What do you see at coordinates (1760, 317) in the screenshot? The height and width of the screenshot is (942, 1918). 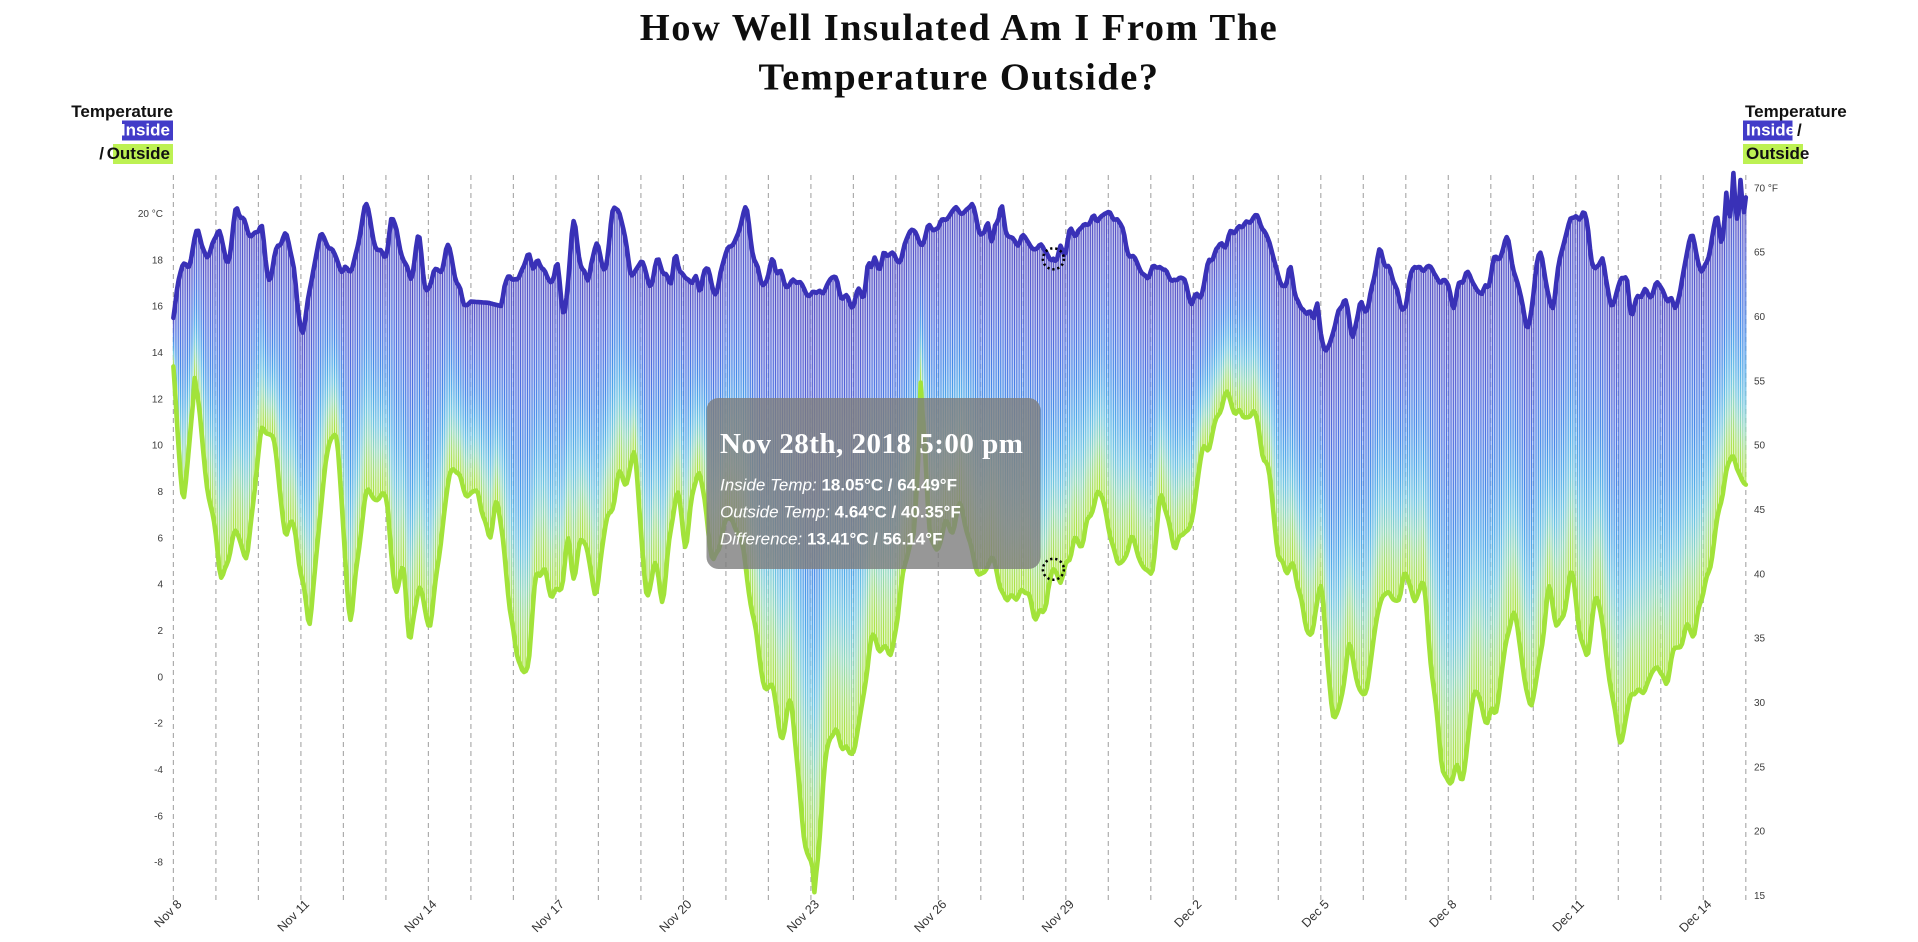 I see `svg-text: 60` at bounding box center [1760, 317].